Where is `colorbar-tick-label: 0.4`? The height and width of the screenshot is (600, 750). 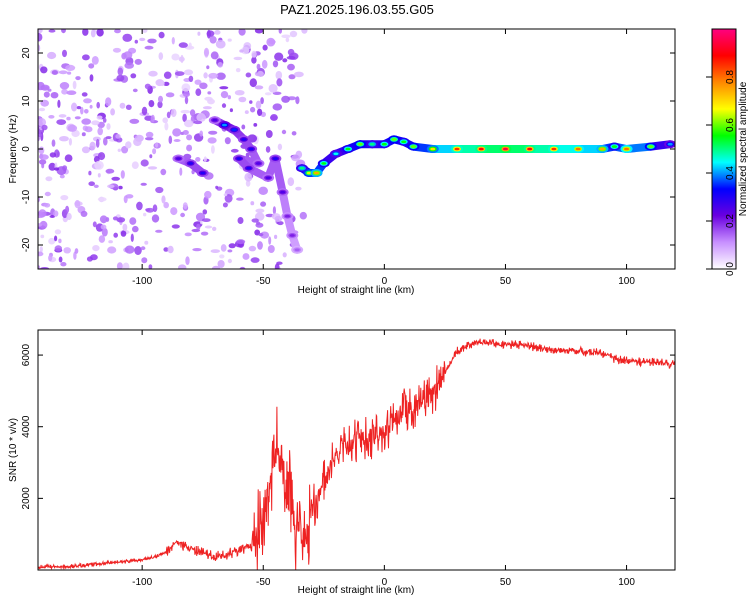 colorbar-tick-label: 0.4 is located at coordinates (730, 173).